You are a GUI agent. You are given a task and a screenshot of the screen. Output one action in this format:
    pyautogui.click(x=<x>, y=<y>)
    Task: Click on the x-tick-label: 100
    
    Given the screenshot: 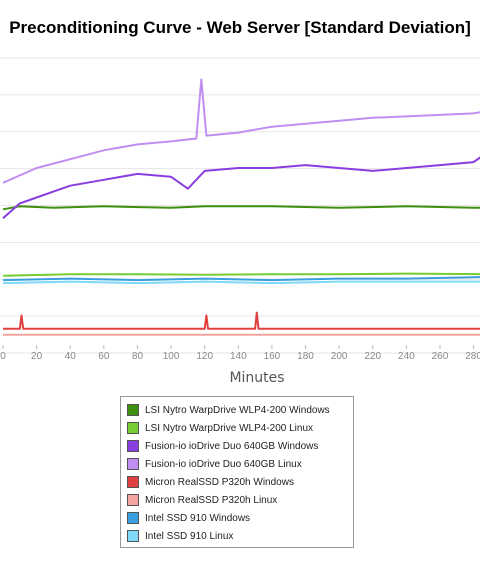 What is the action you would take?
    pyautogui.click(x=171, y=356)
    